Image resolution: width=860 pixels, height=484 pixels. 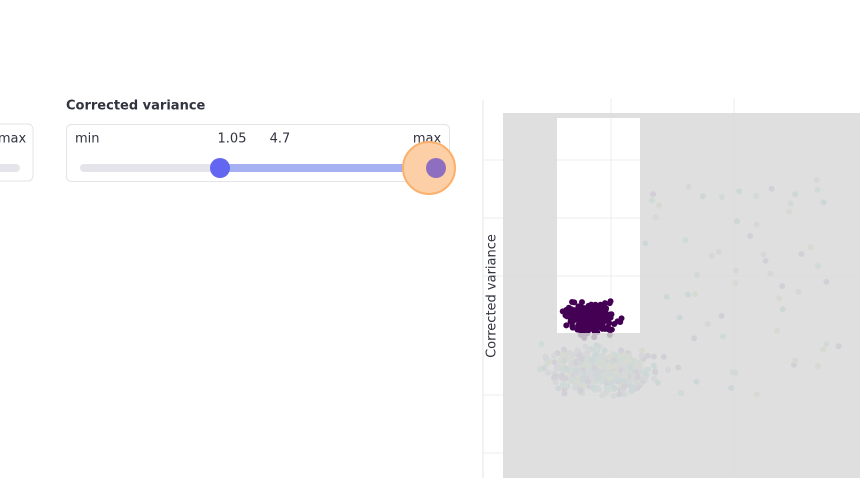 What do you see at coordinates (328, 168) in the screenshot?
I see `slider-range` at bounding box center [328, 168].